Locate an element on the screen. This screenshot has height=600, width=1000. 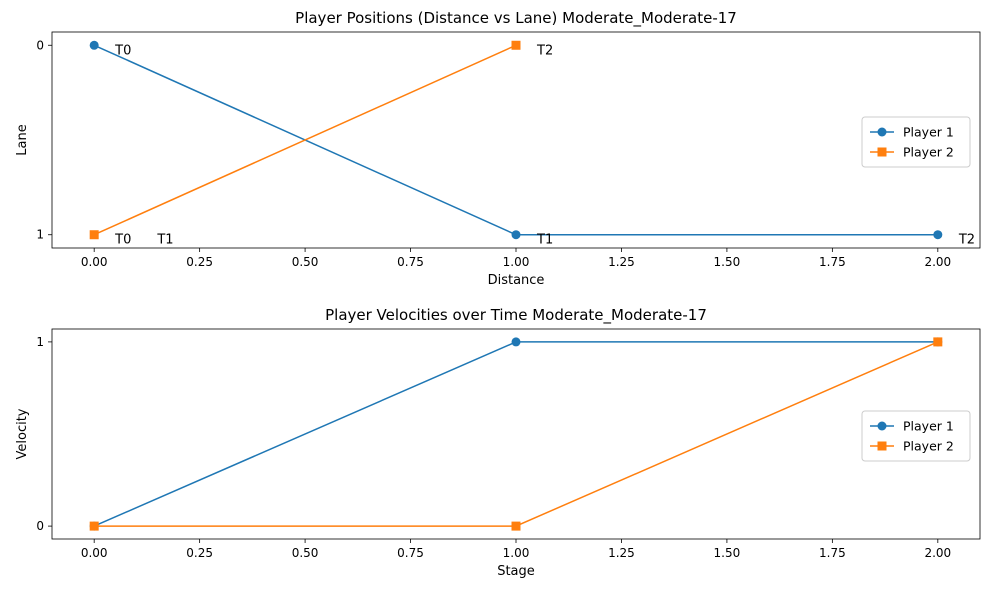
y-axis-label: Velocity is located at coordinates (22, 433).